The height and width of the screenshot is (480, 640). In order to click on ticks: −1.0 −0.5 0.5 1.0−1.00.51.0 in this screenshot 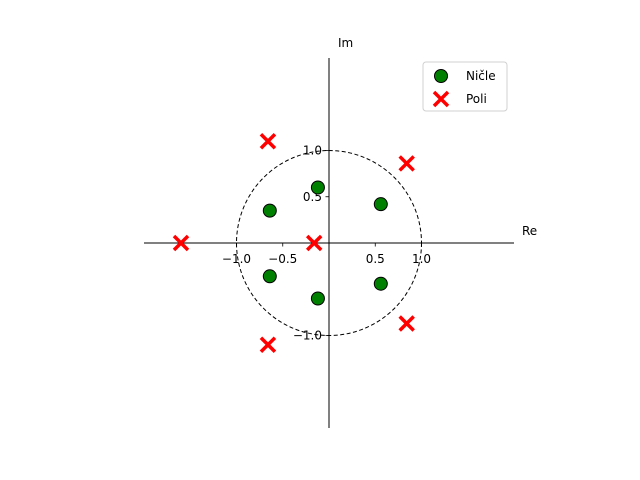, I will do `click(326, 243)`.